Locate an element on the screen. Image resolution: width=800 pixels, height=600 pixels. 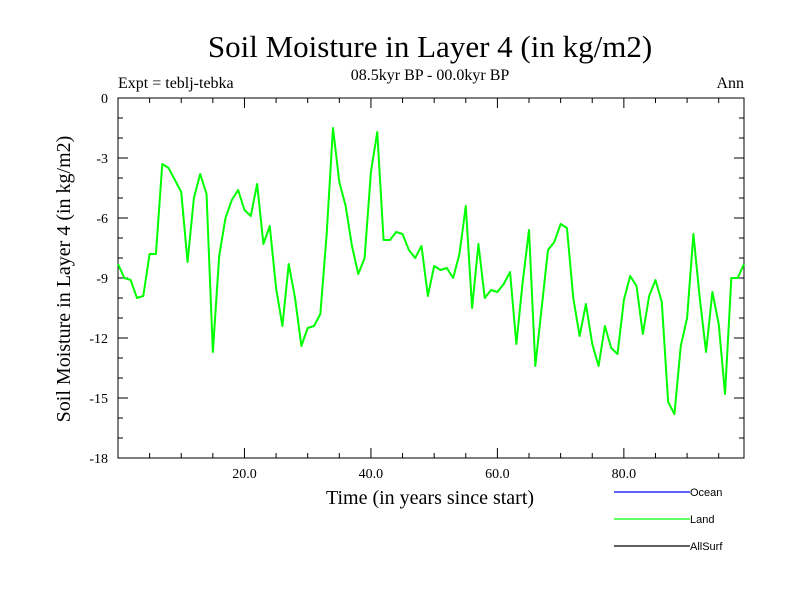
legend: Ocean Land AllSurf is located at coordinates (668, 520).